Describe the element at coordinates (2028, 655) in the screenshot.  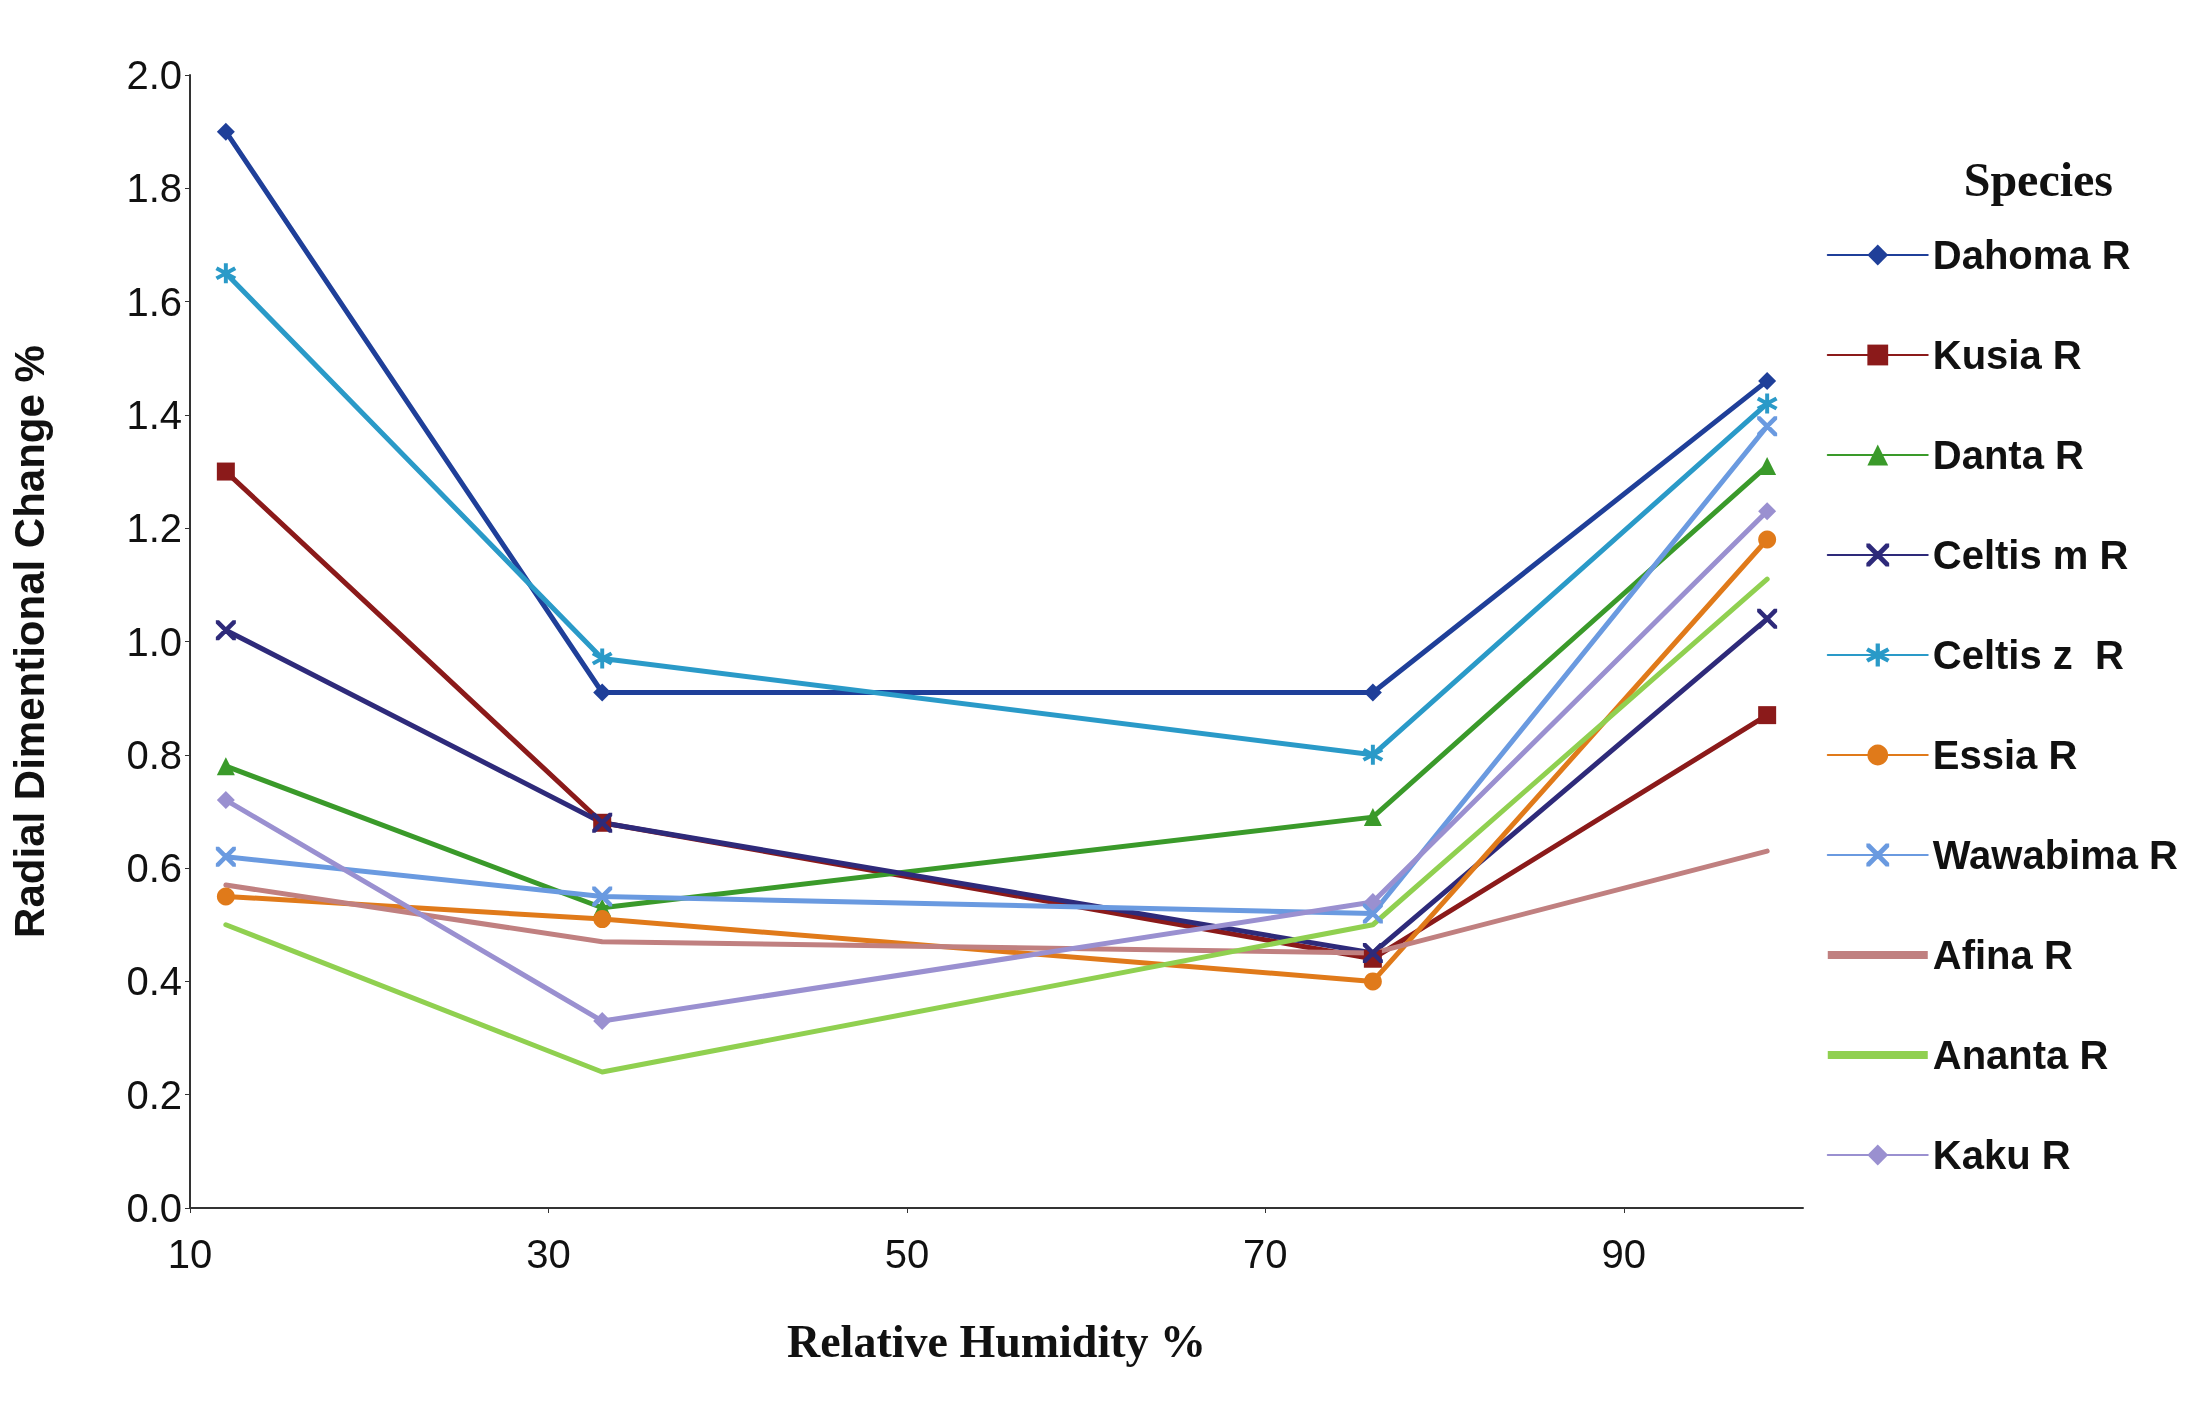
I see `legend-label: Celtis z R` at that location.